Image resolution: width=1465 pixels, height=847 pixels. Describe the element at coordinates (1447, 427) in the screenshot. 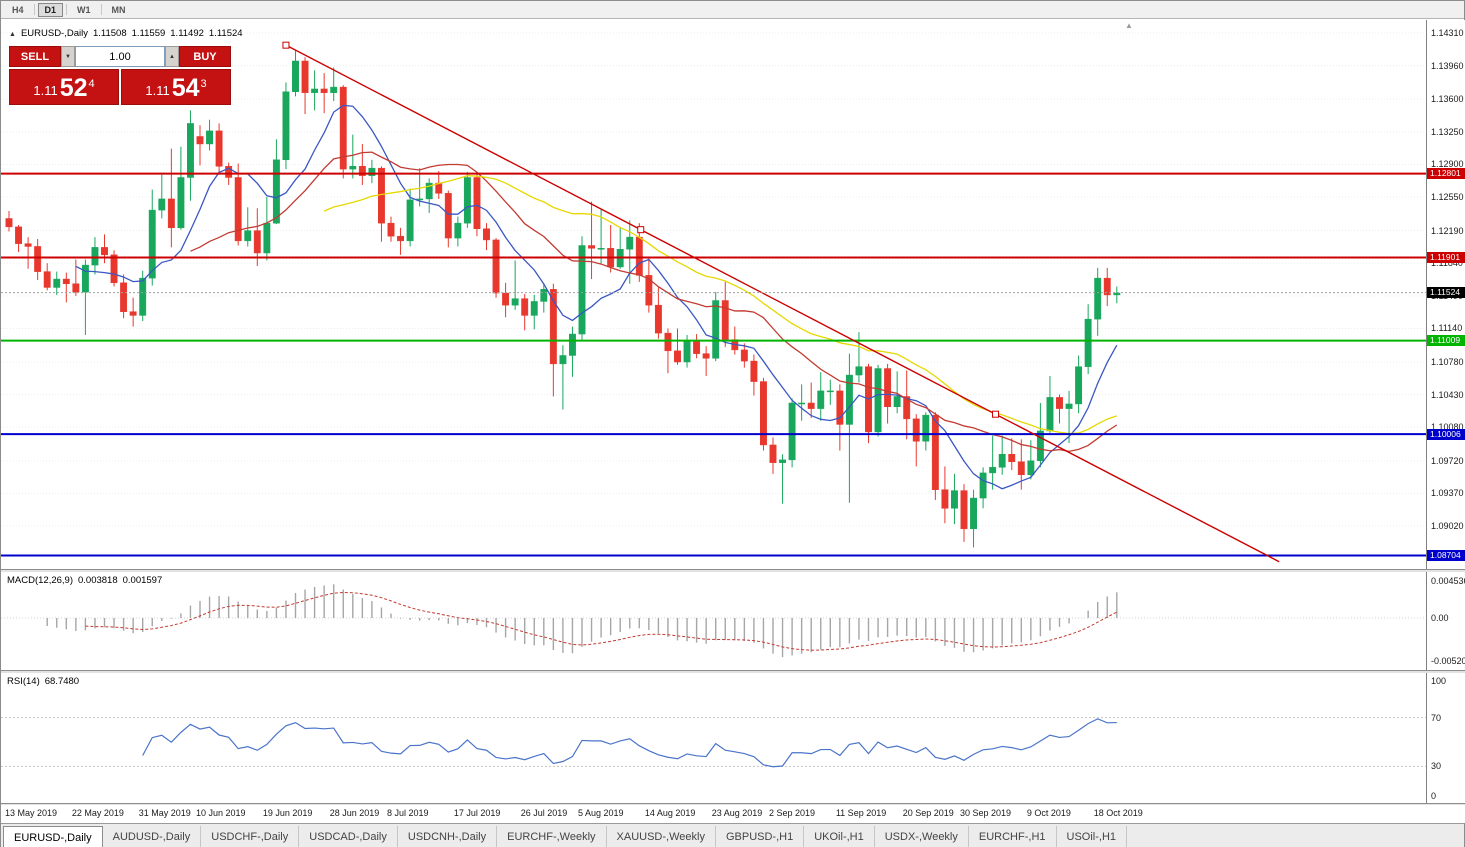

I see `price-tick-label: 1.10080` at that location.